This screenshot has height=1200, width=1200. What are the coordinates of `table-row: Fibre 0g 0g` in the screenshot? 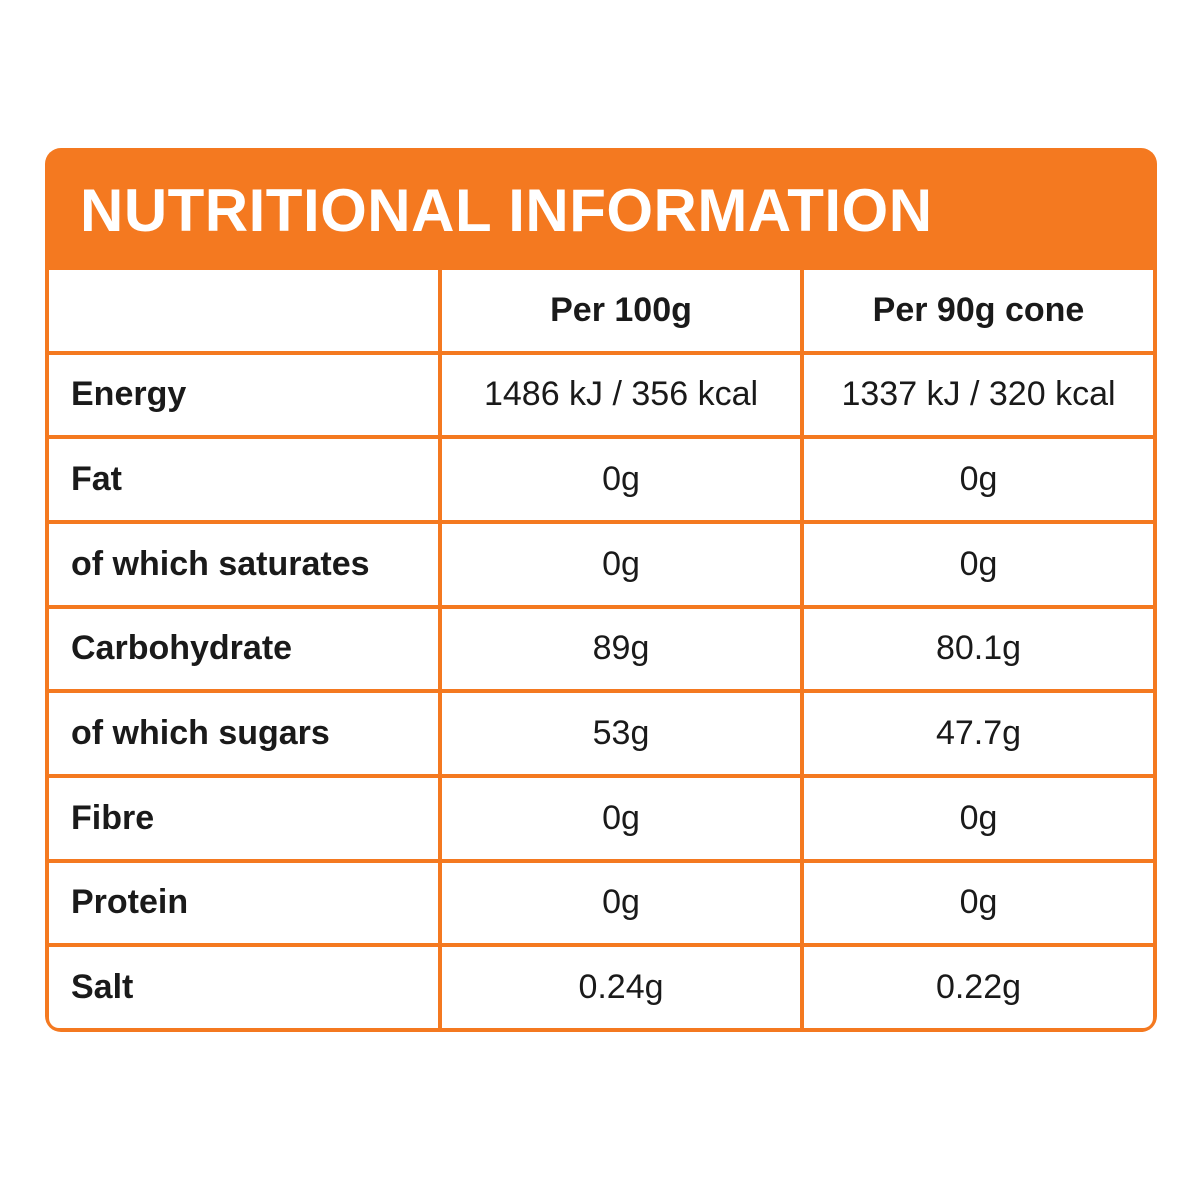 It's located at (601, 818).